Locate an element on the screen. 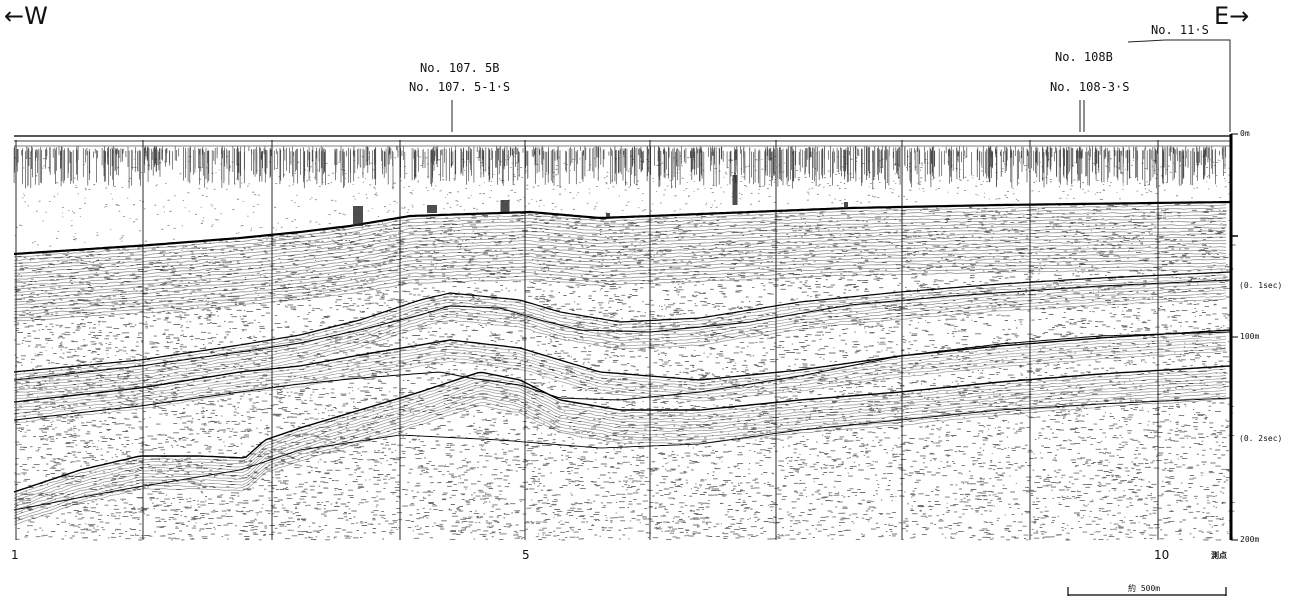  borehole-label-108-3s: No. 108-3·S is located at coordinates (1090, 87).